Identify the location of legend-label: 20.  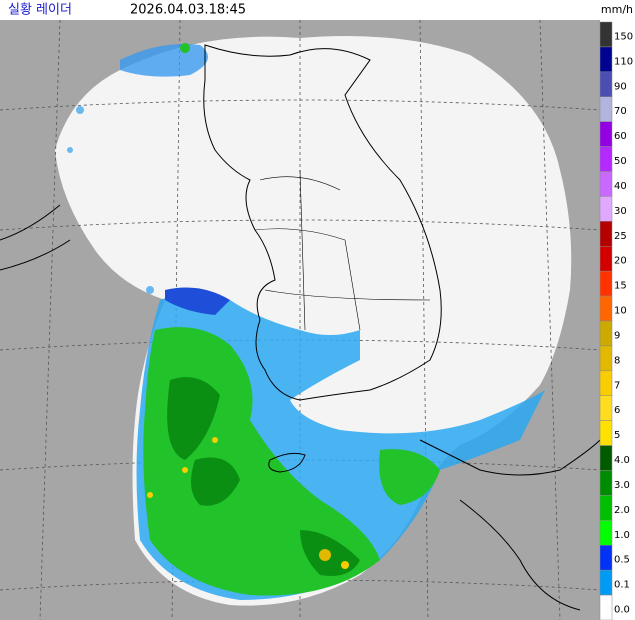
(620, 261).